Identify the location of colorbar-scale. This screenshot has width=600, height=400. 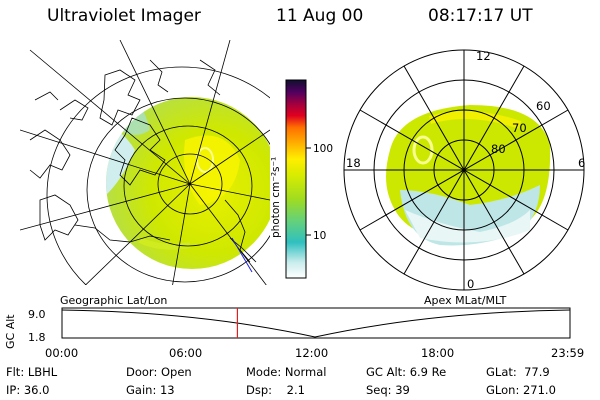
(296, 179).